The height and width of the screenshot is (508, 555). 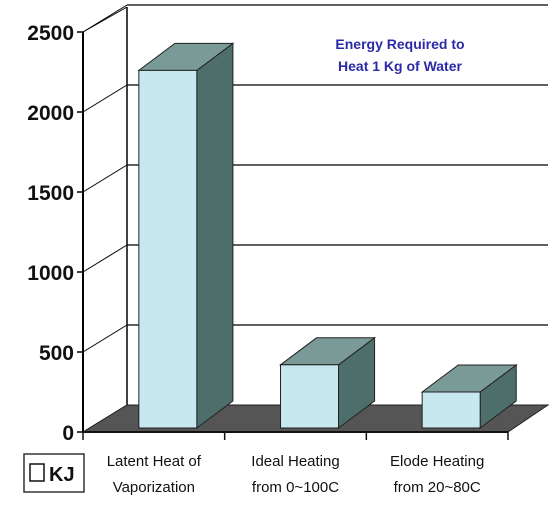 What do you see at coordinates (400, 66) in the screenshot?
I see `chart-title-line-2: Heat 1 Kg of Water` at bounding box center [400, 66].